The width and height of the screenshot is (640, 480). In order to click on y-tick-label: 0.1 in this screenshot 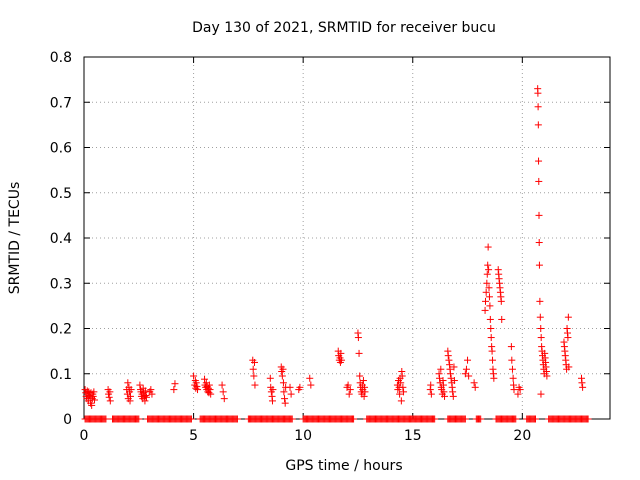, I will do `click(61, 375)`.